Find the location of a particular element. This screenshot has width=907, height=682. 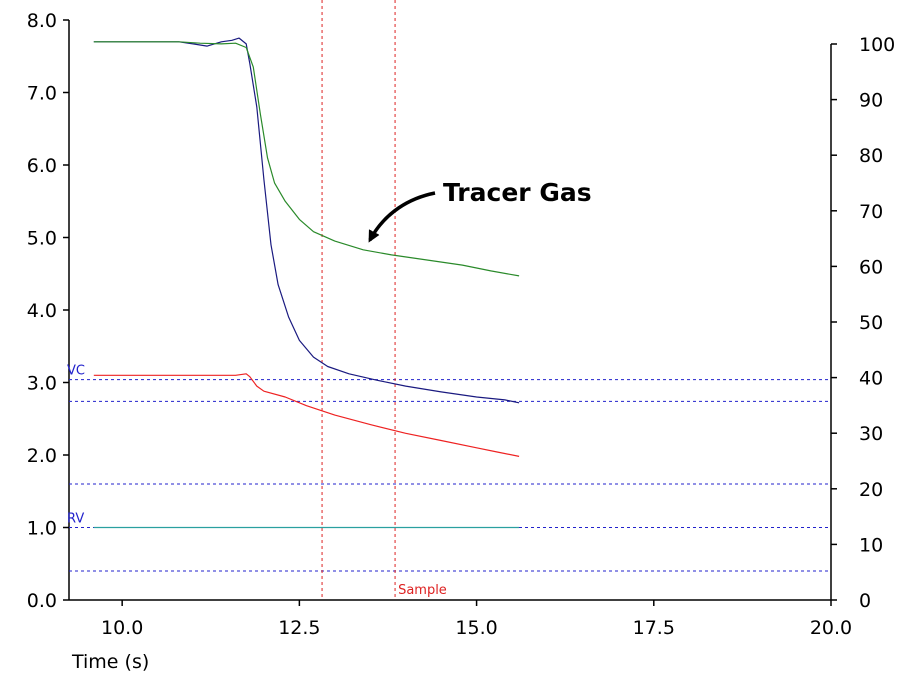

y-left-tick-label: 1.0 is located at coordinates (42, 529).